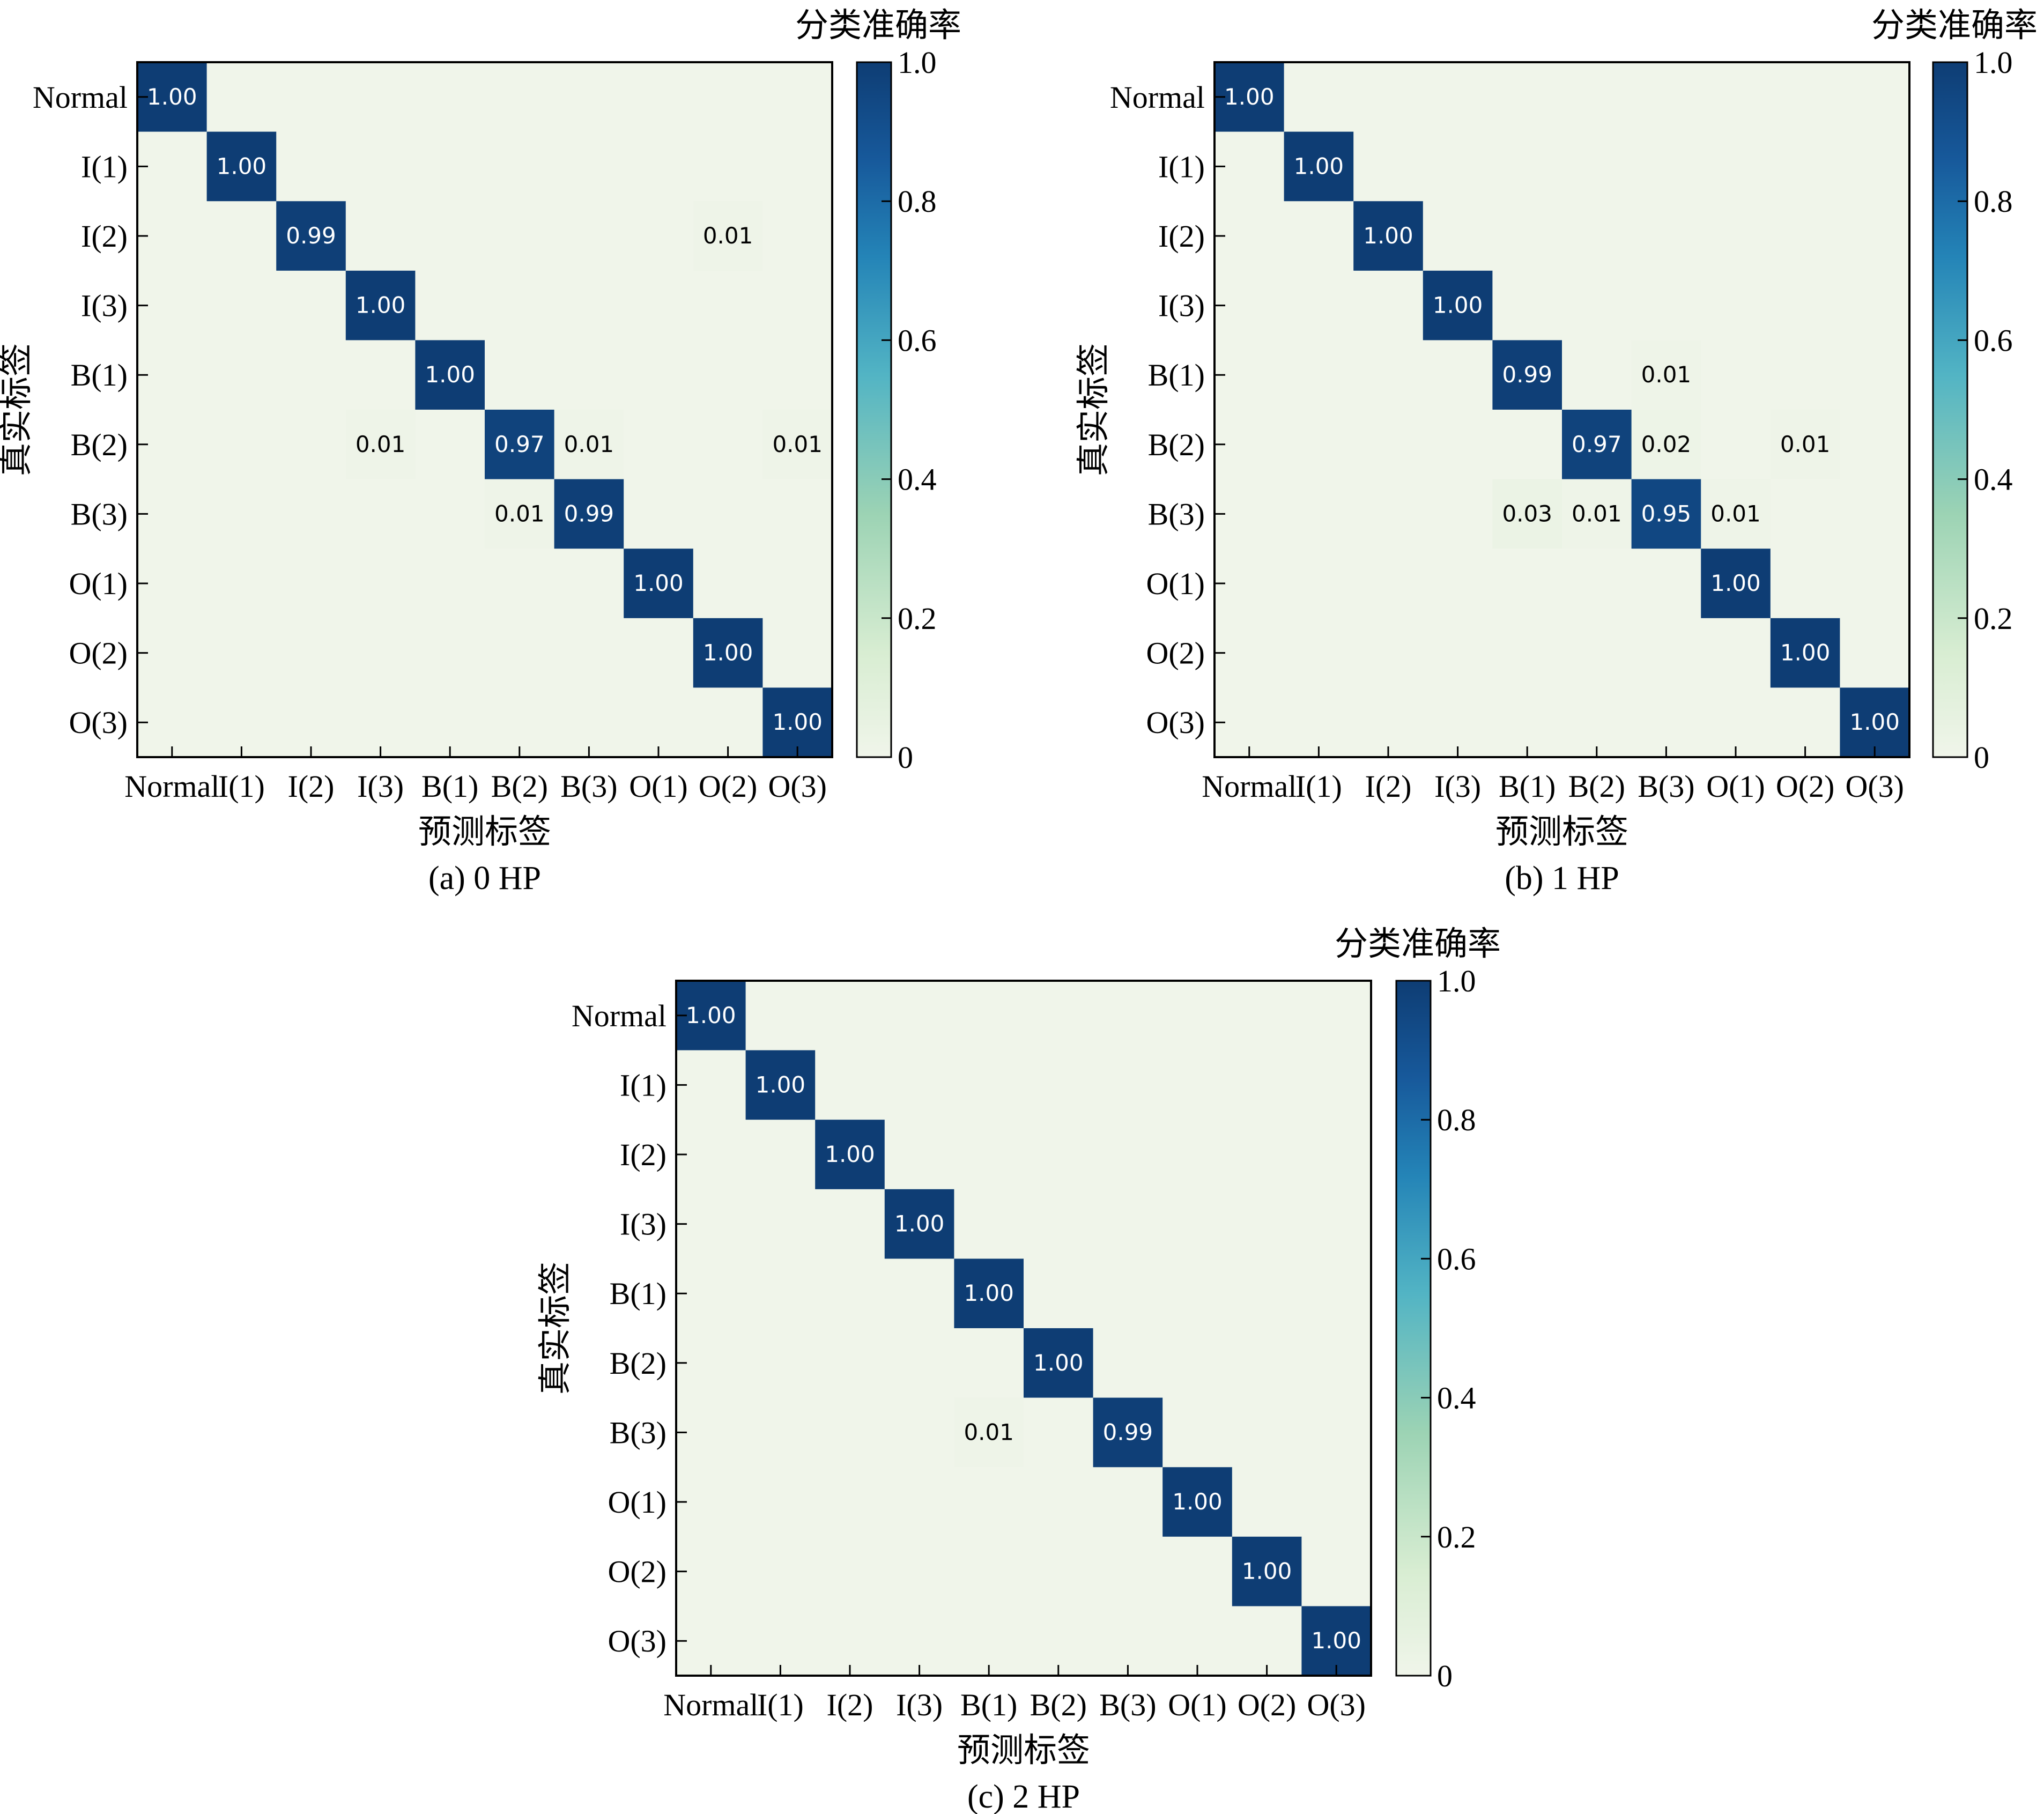  Describe the element at coordinates (989, 1704) in the screenshot. I see `x-tick-label: B(1)` at that location.